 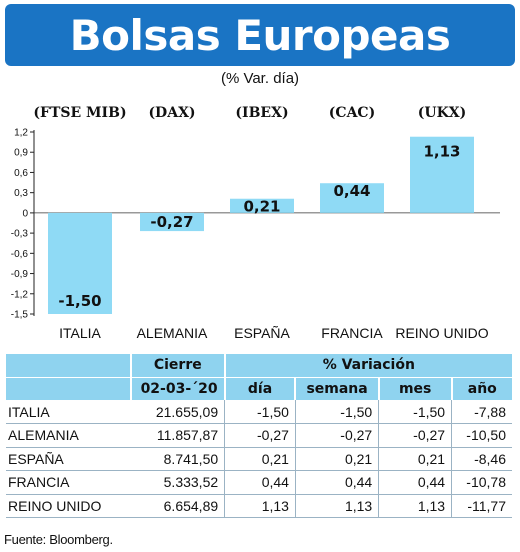 What do you see at coordinates (352, 333) in the screenshot?
I see `category-label: FRANCIA` at bounding box center [352, 333].